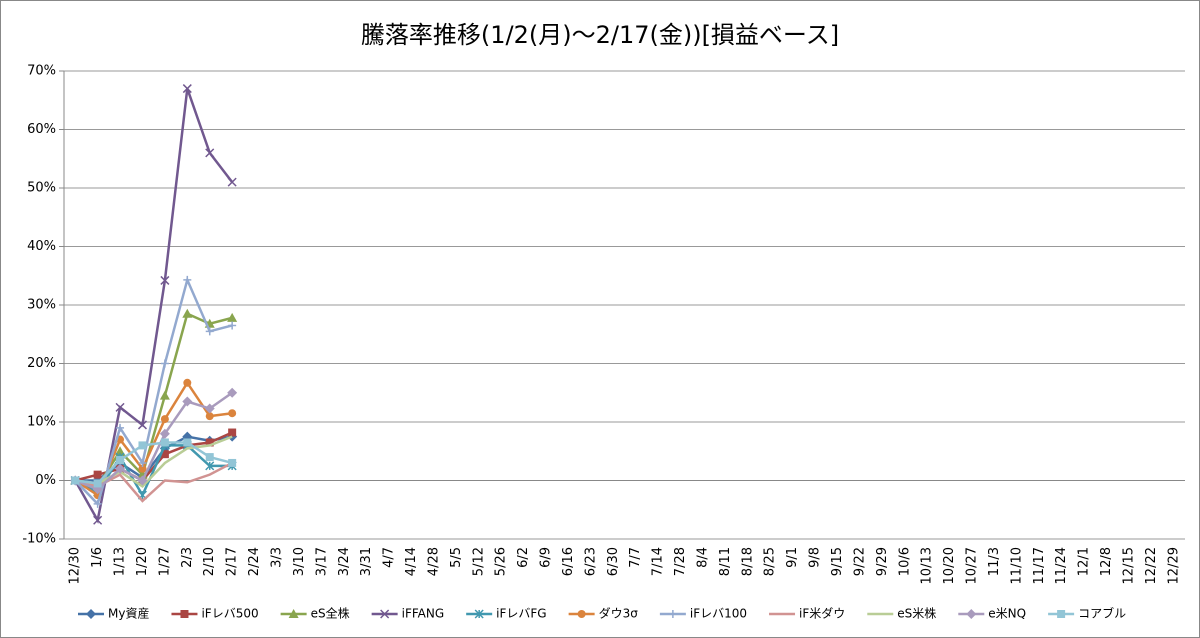 The image size is (1200, 638). I want to click on x-tick-label: 7/14, so click(658, 561).